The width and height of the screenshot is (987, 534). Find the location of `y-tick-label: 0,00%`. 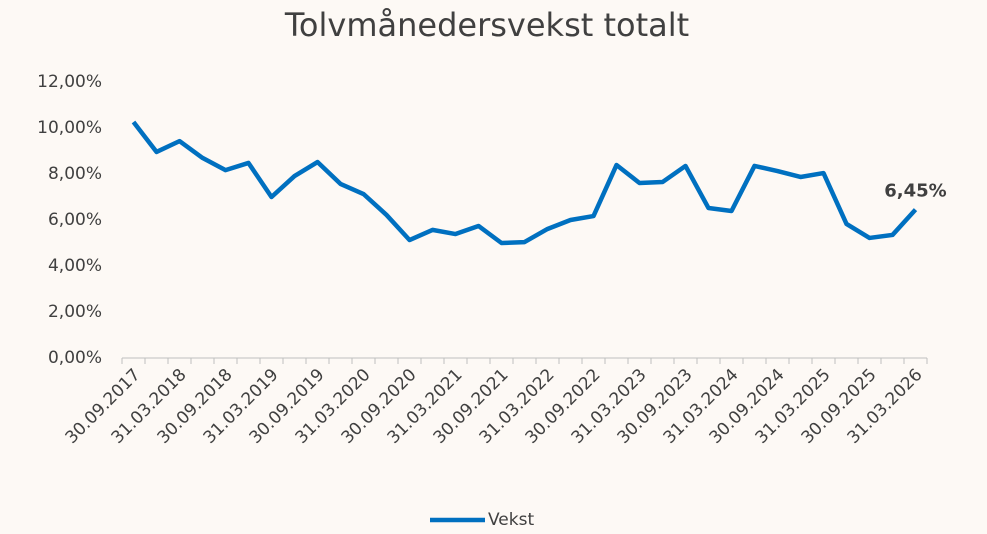

y-tick-label: 0,00% is located at coordinates (75, 358).